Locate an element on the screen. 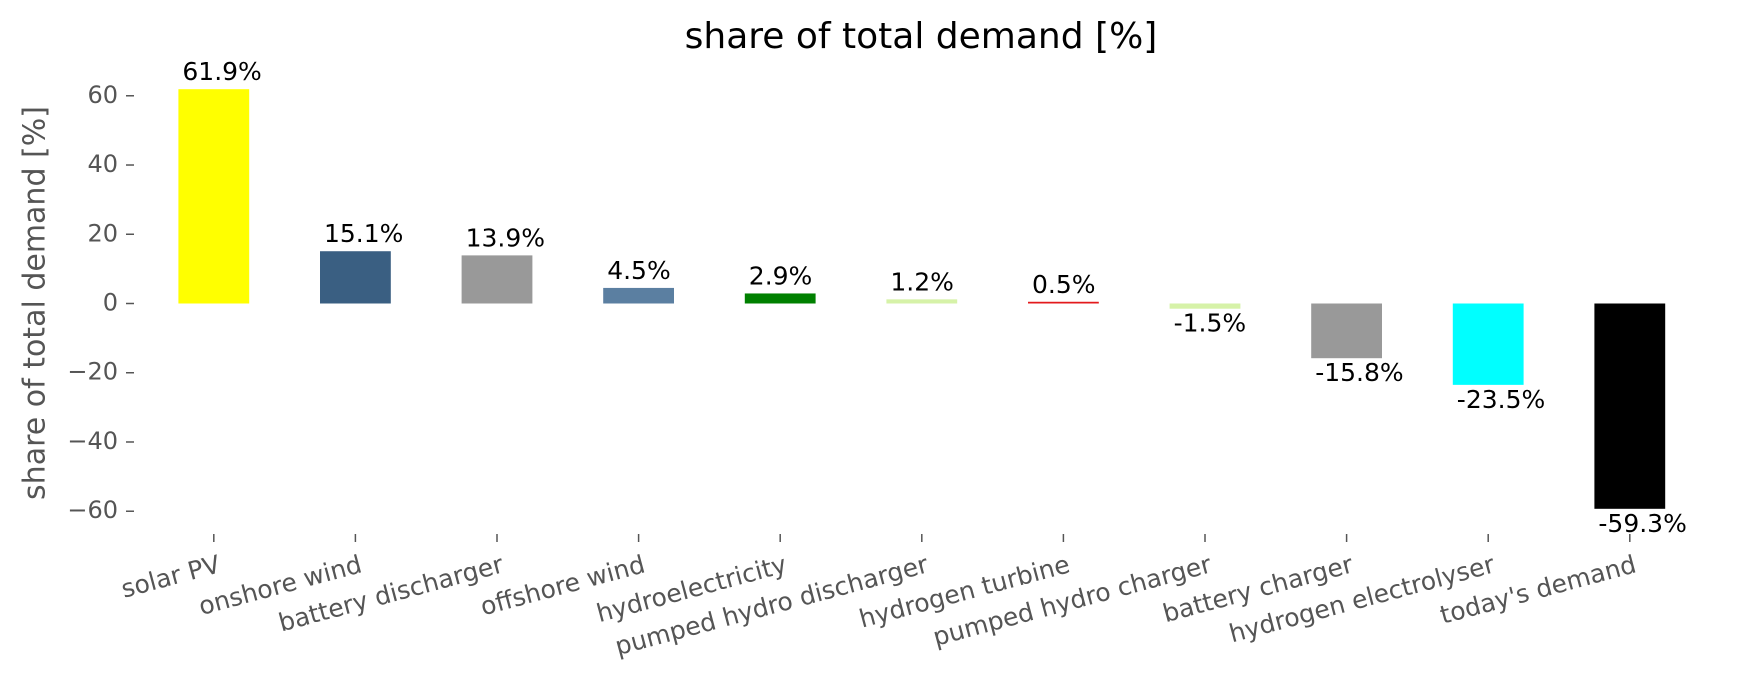  data-label: 13.9% is located at coordinates (505, 237).